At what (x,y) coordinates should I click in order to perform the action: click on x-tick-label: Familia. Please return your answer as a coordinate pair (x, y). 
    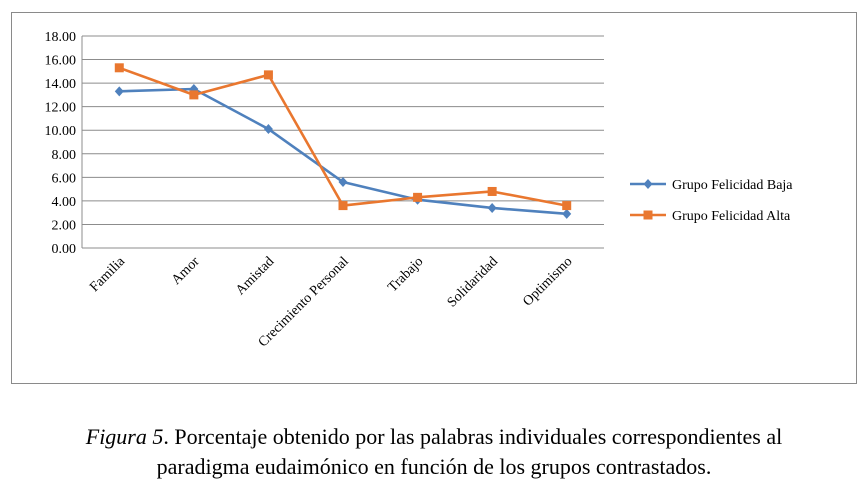
    Looking at the image, I should click on (107, 274).